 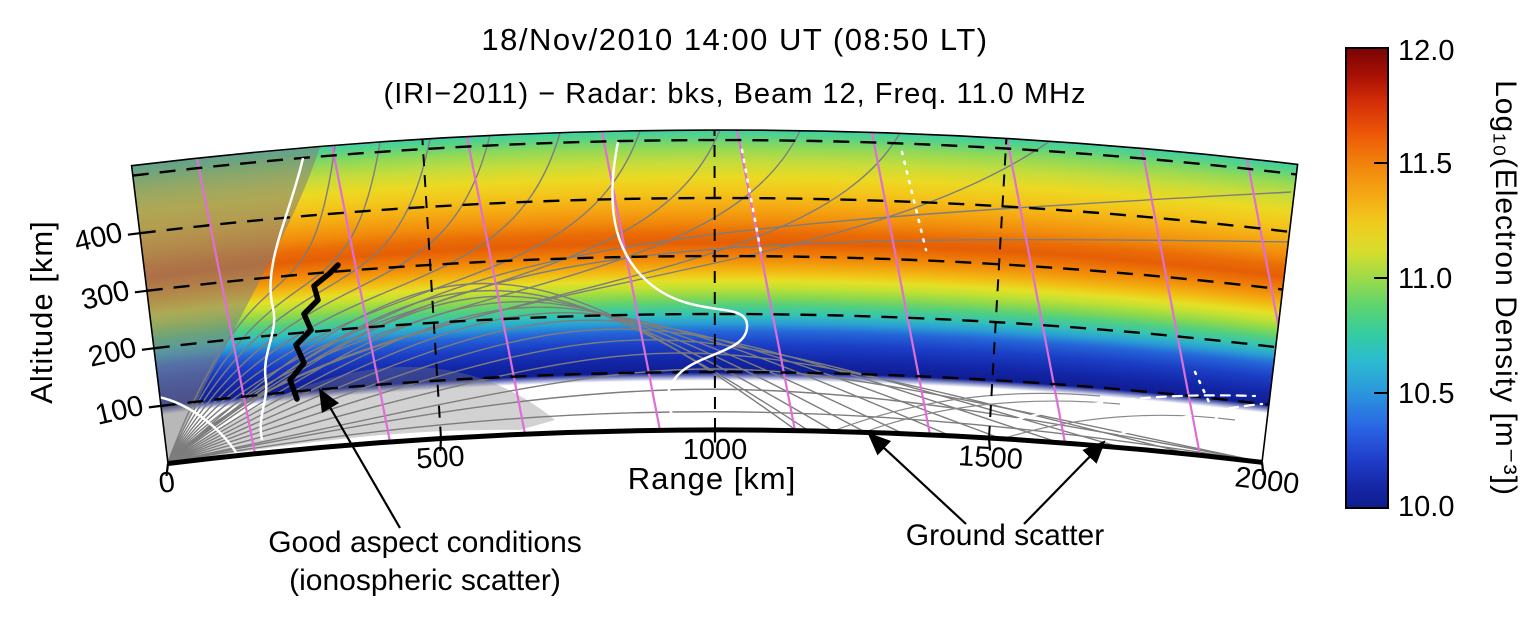 I want to click on x-axis: 0 500 1000 1500 2000 Range [km], so click(x=729, y=465).